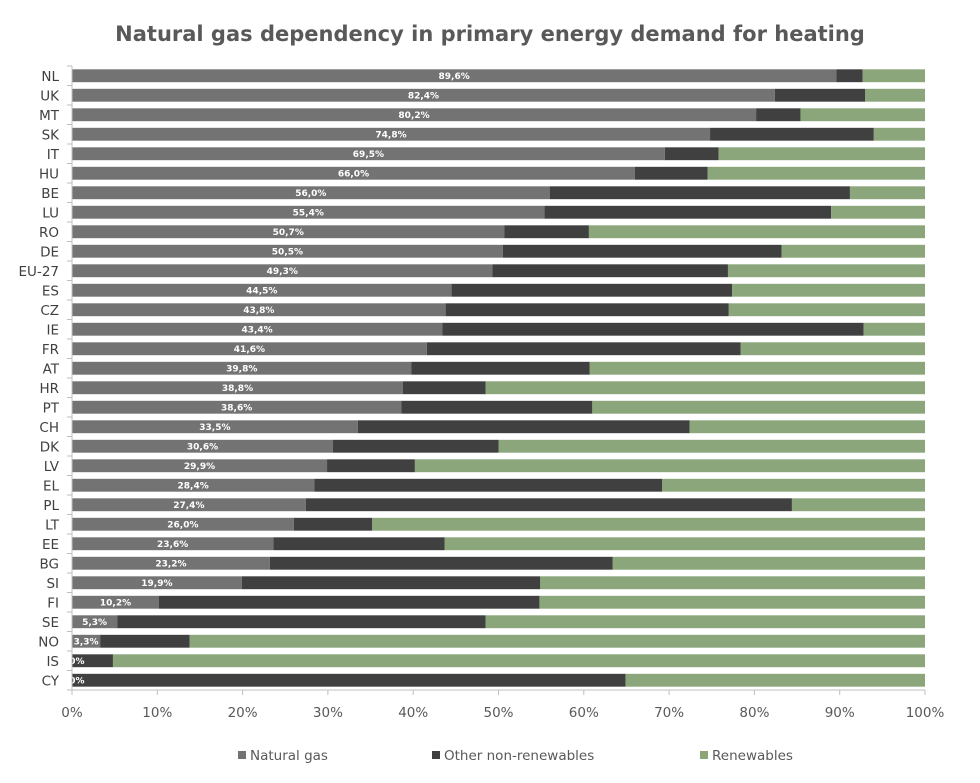  Describe the element at coordinates (50, 194) in the screenshot. I see `y-tick-label: BE` at that location.